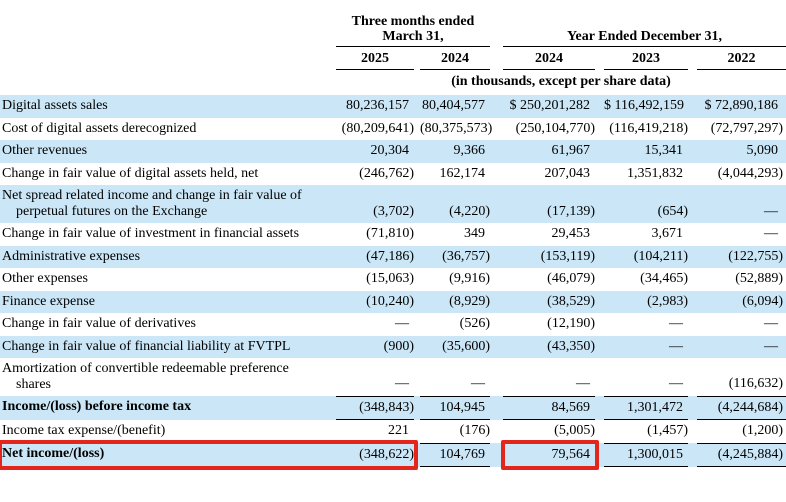 The image size is (786, 502). I want to click on cell-value: (4,244,684), so click(741, 408).